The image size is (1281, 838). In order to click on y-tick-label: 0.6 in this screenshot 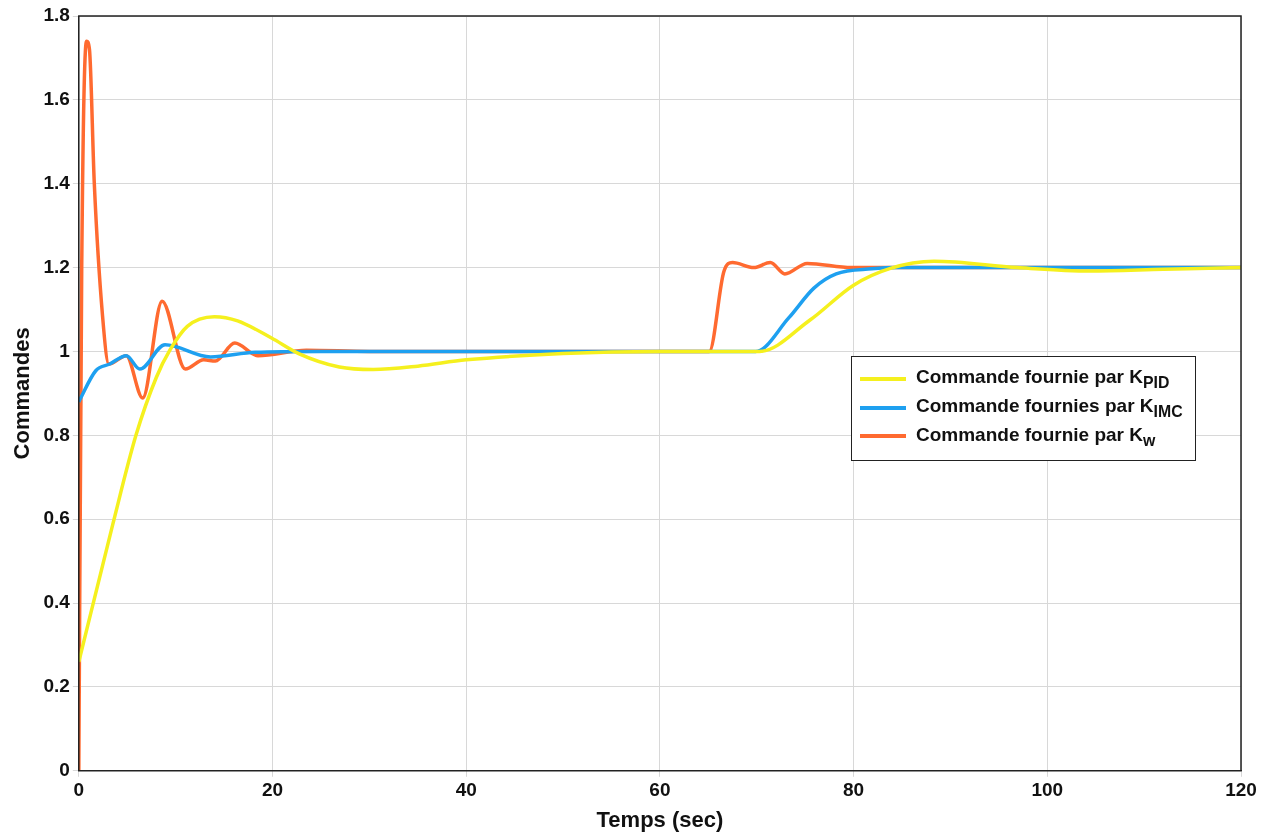, I will do `click(56, 518)`.